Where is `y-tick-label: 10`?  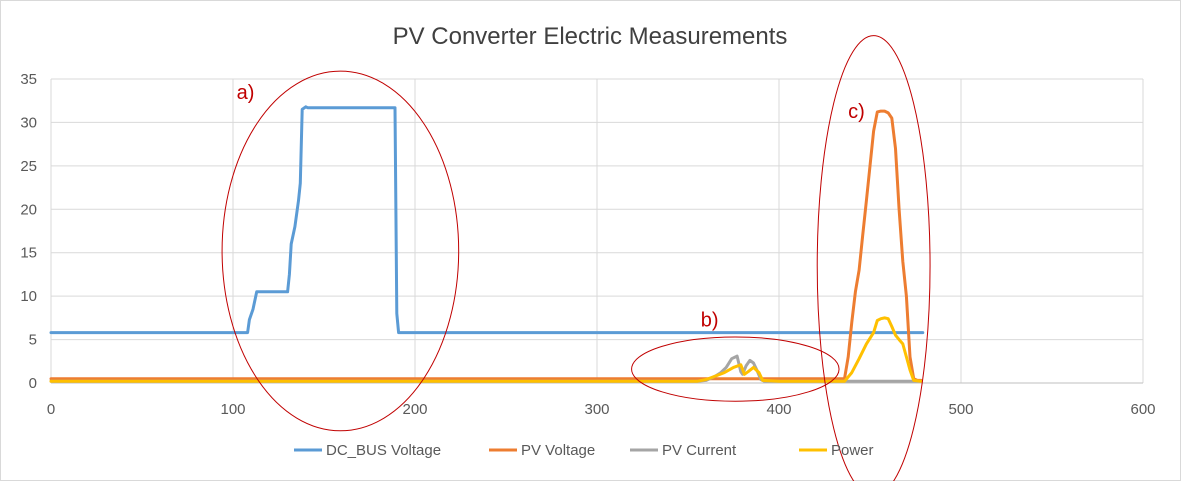
y-tick-label: 10 is located at coordinates (28, 296).